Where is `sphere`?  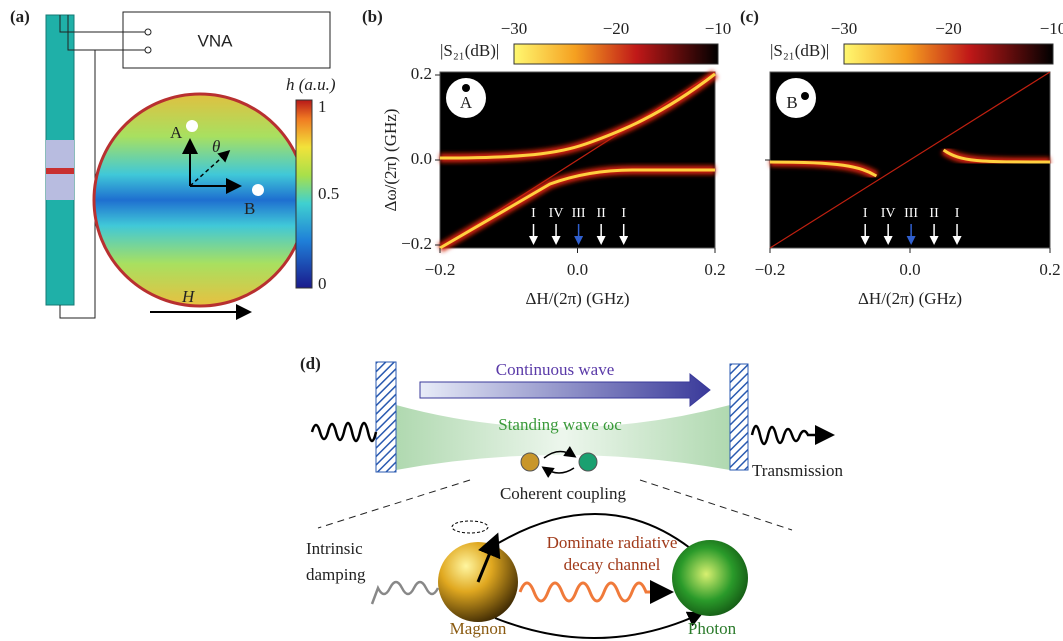 sphere is located at coordinates (60, 171).